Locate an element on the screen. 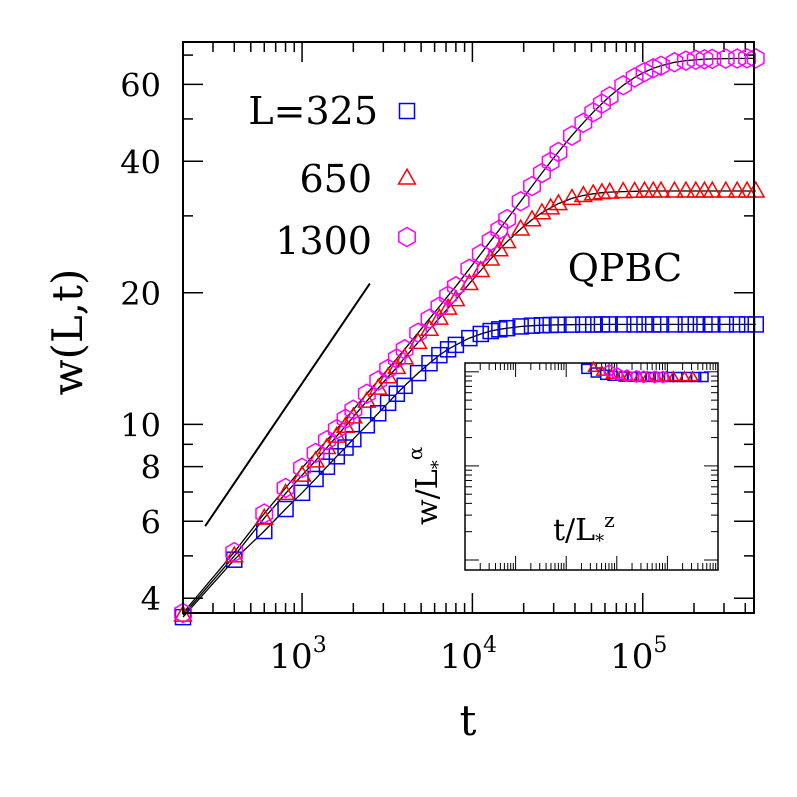  x-tick-labels: 10³ 10⁴ 10⁵ is located at coordinates (468, 655).